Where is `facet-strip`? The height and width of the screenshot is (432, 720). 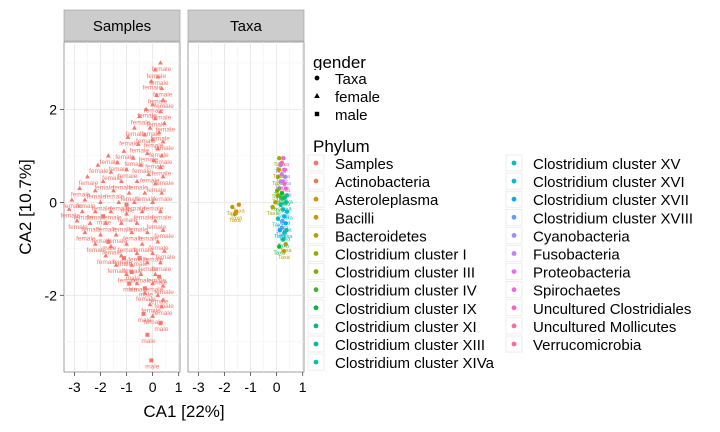
facet-strip is located at coordinates (122, 25).